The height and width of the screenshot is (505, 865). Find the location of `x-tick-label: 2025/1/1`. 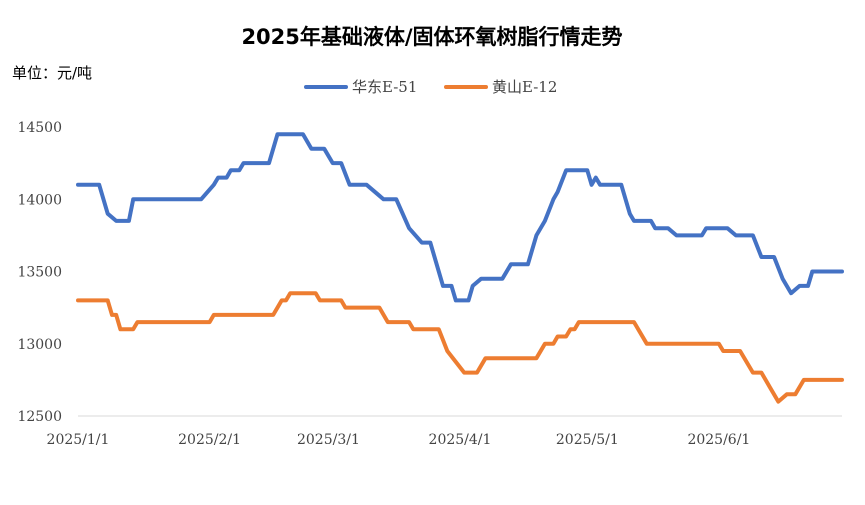

x-tick-label: 2025/1/1 is located at coordinates (78, 440).